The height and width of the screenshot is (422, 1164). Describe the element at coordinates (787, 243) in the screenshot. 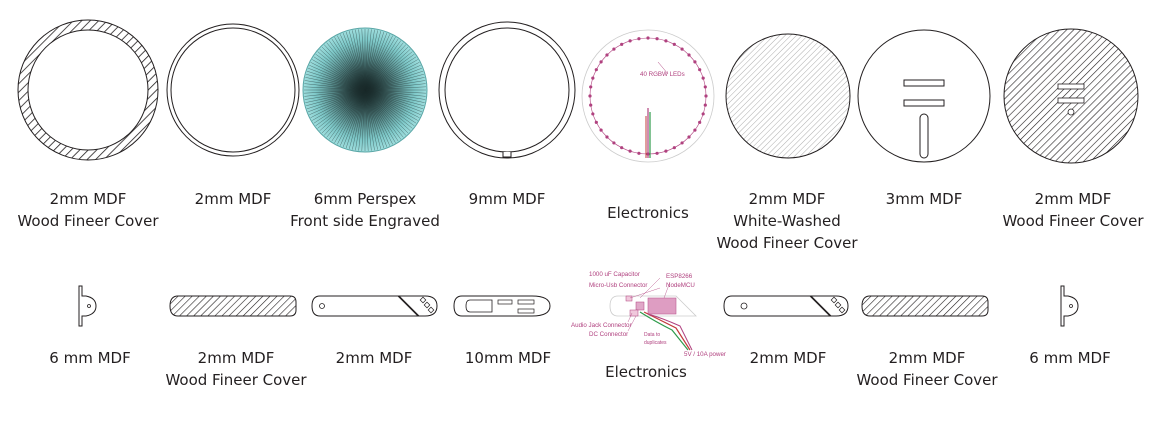

I see `top-caption-6-line3: Wood Fineer Cover` at that location.